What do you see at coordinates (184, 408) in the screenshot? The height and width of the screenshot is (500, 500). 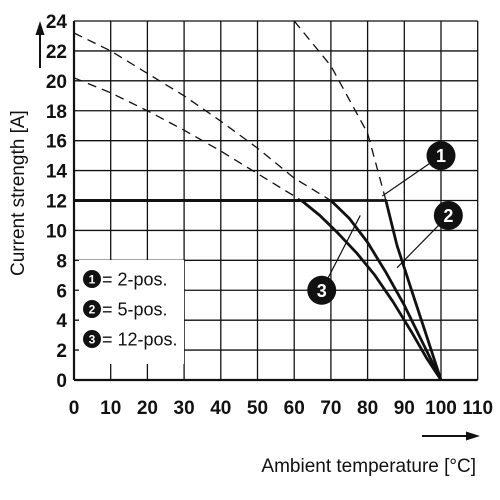 I see `x-tick-label: 30` at bounding box center [184, 408].